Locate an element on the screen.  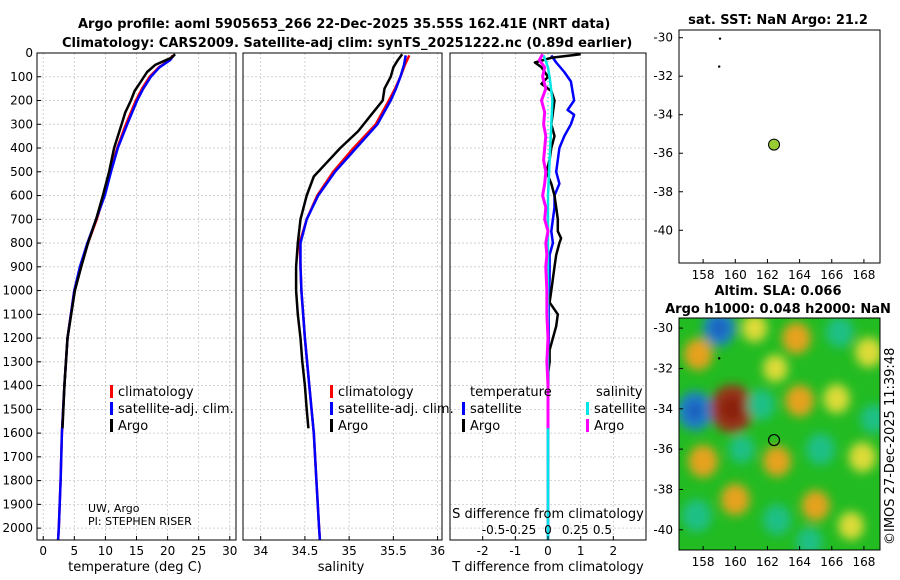
legend-swatch-argo is located at coordinates (111, 425).